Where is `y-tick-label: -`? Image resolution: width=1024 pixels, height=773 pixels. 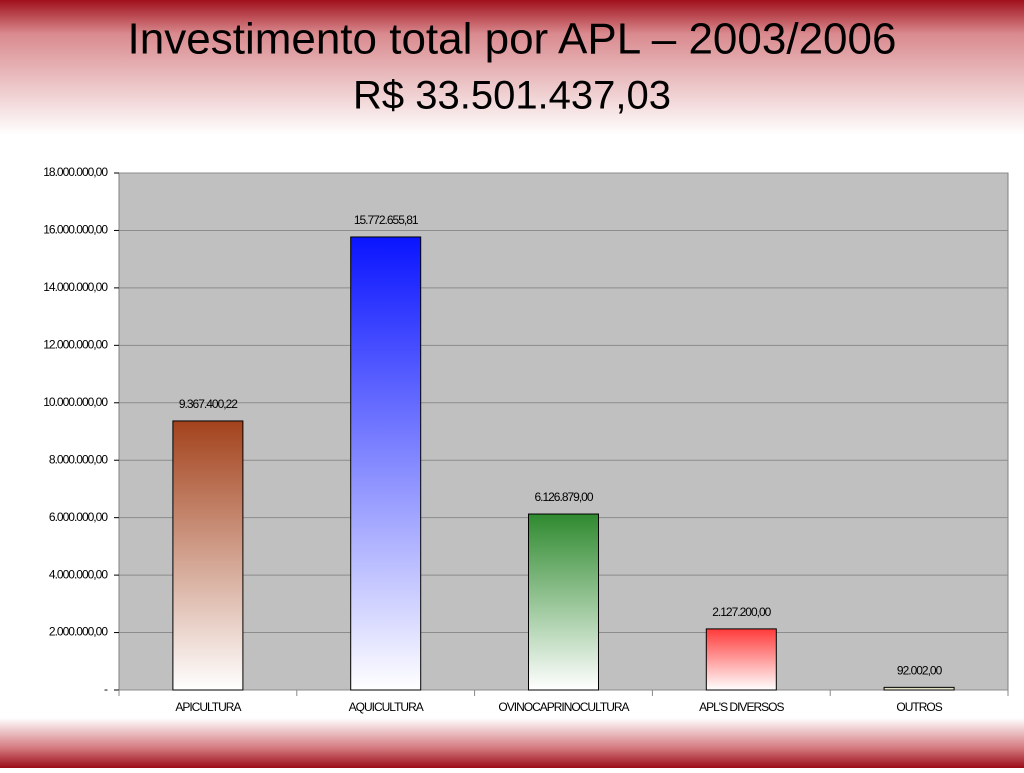 y-tick-label: - is located at coordinates (106, 689).